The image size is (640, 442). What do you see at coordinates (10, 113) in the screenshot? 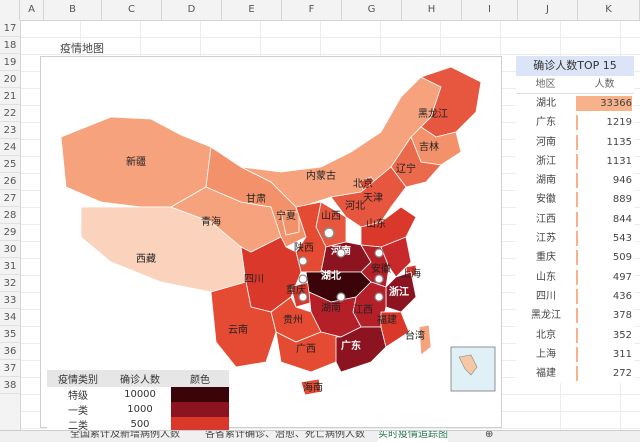
I see `row-header: 22` at bounding box center [10, 113].